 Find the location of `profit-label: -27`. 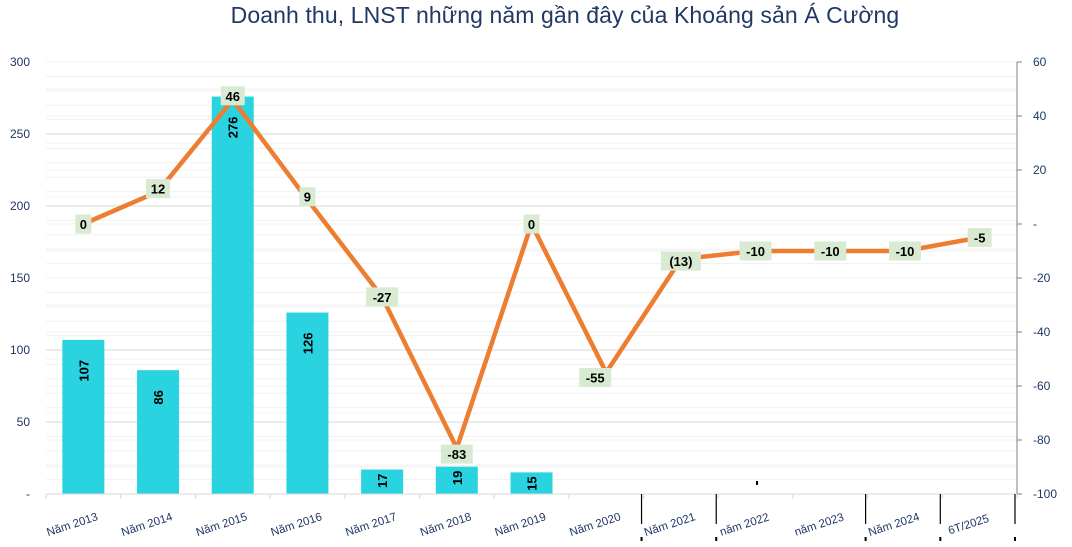

profit-label: -27 is located at coordinates (382, 297).